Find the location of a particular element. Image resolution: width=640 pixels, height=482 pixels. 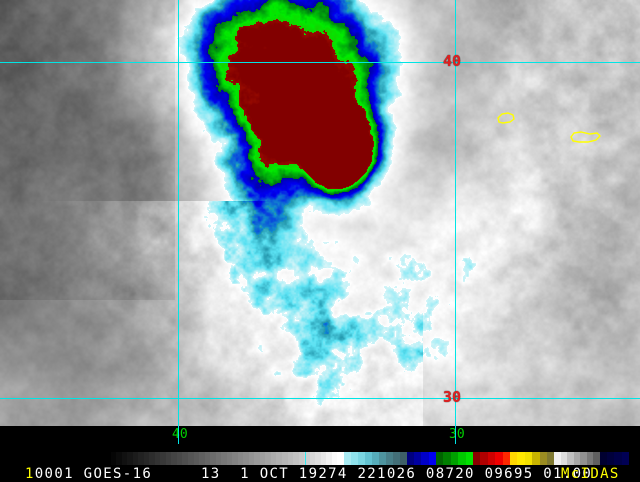

latitude-label-30: 30 is located at coordinates (452, 397).